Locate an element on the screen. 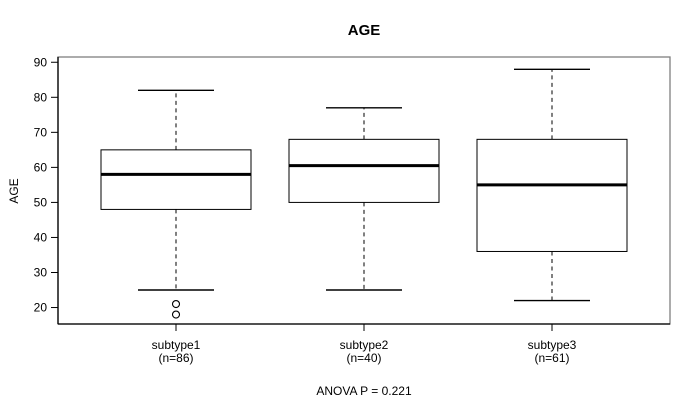 The width and height of the screenshot is (700, 400). x-axis-group-n-label: (n=61) is located at coordinates (551, 358).